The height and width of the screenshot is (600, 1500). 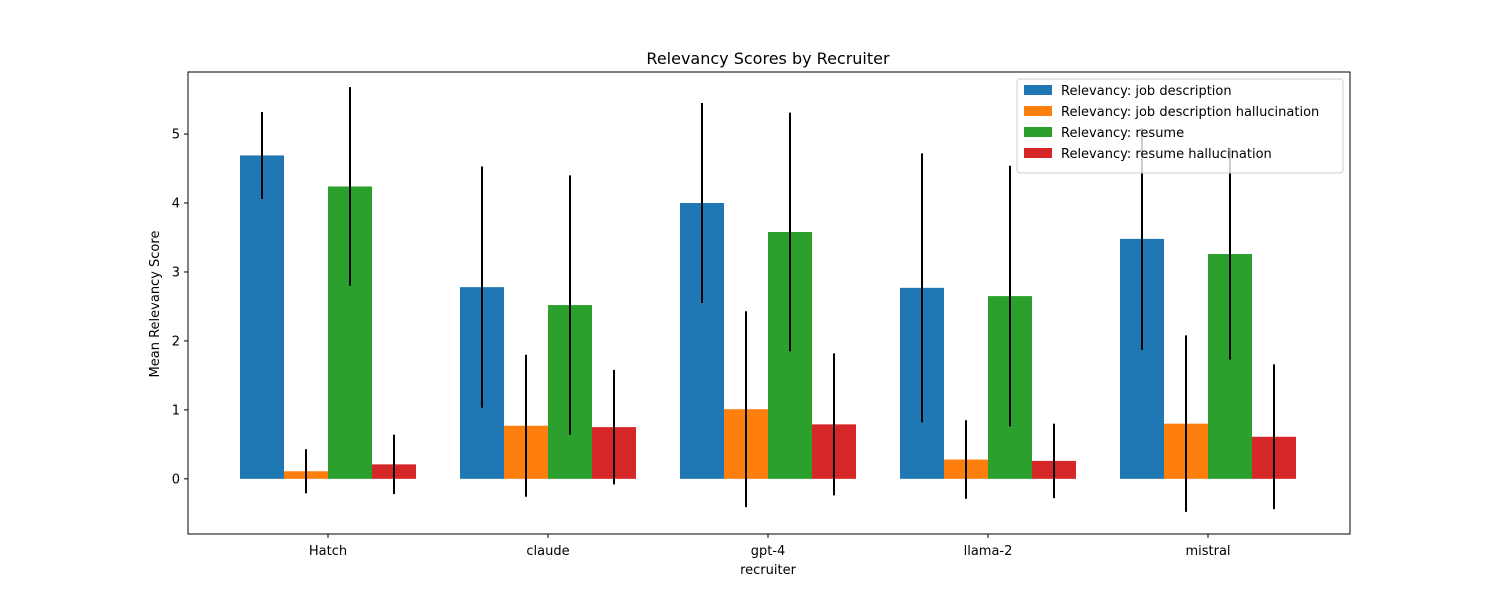 What do you see at coordinates (1190, 112) in the screenshot?
I see `legend-entry: Relevancy: job description hallucination` at bounding box center [1190, 112].